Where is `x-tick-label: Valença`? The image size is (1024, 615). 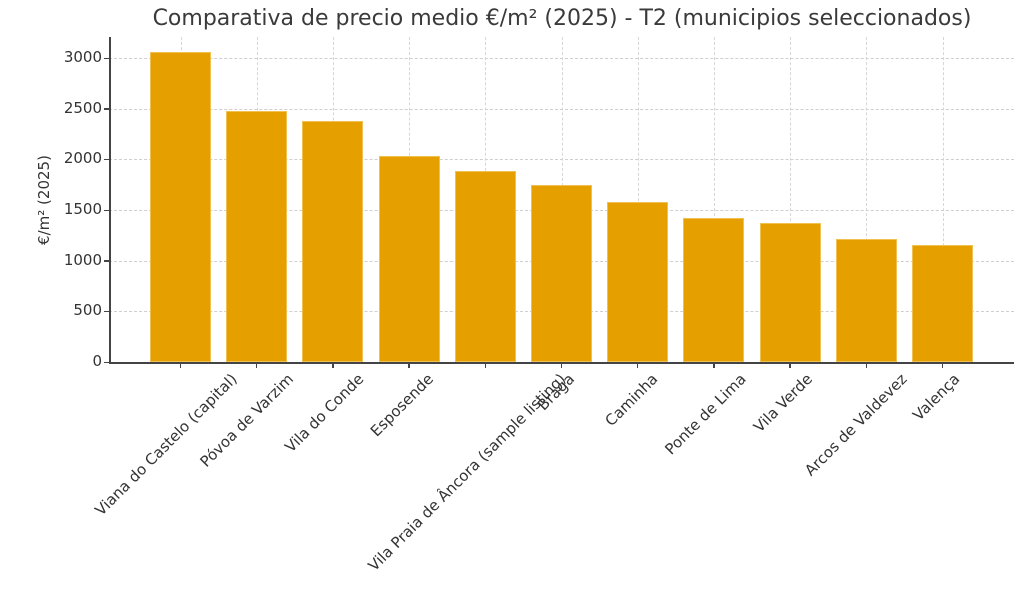 x-tick-label: Valença is located at coordinates (936, 397).